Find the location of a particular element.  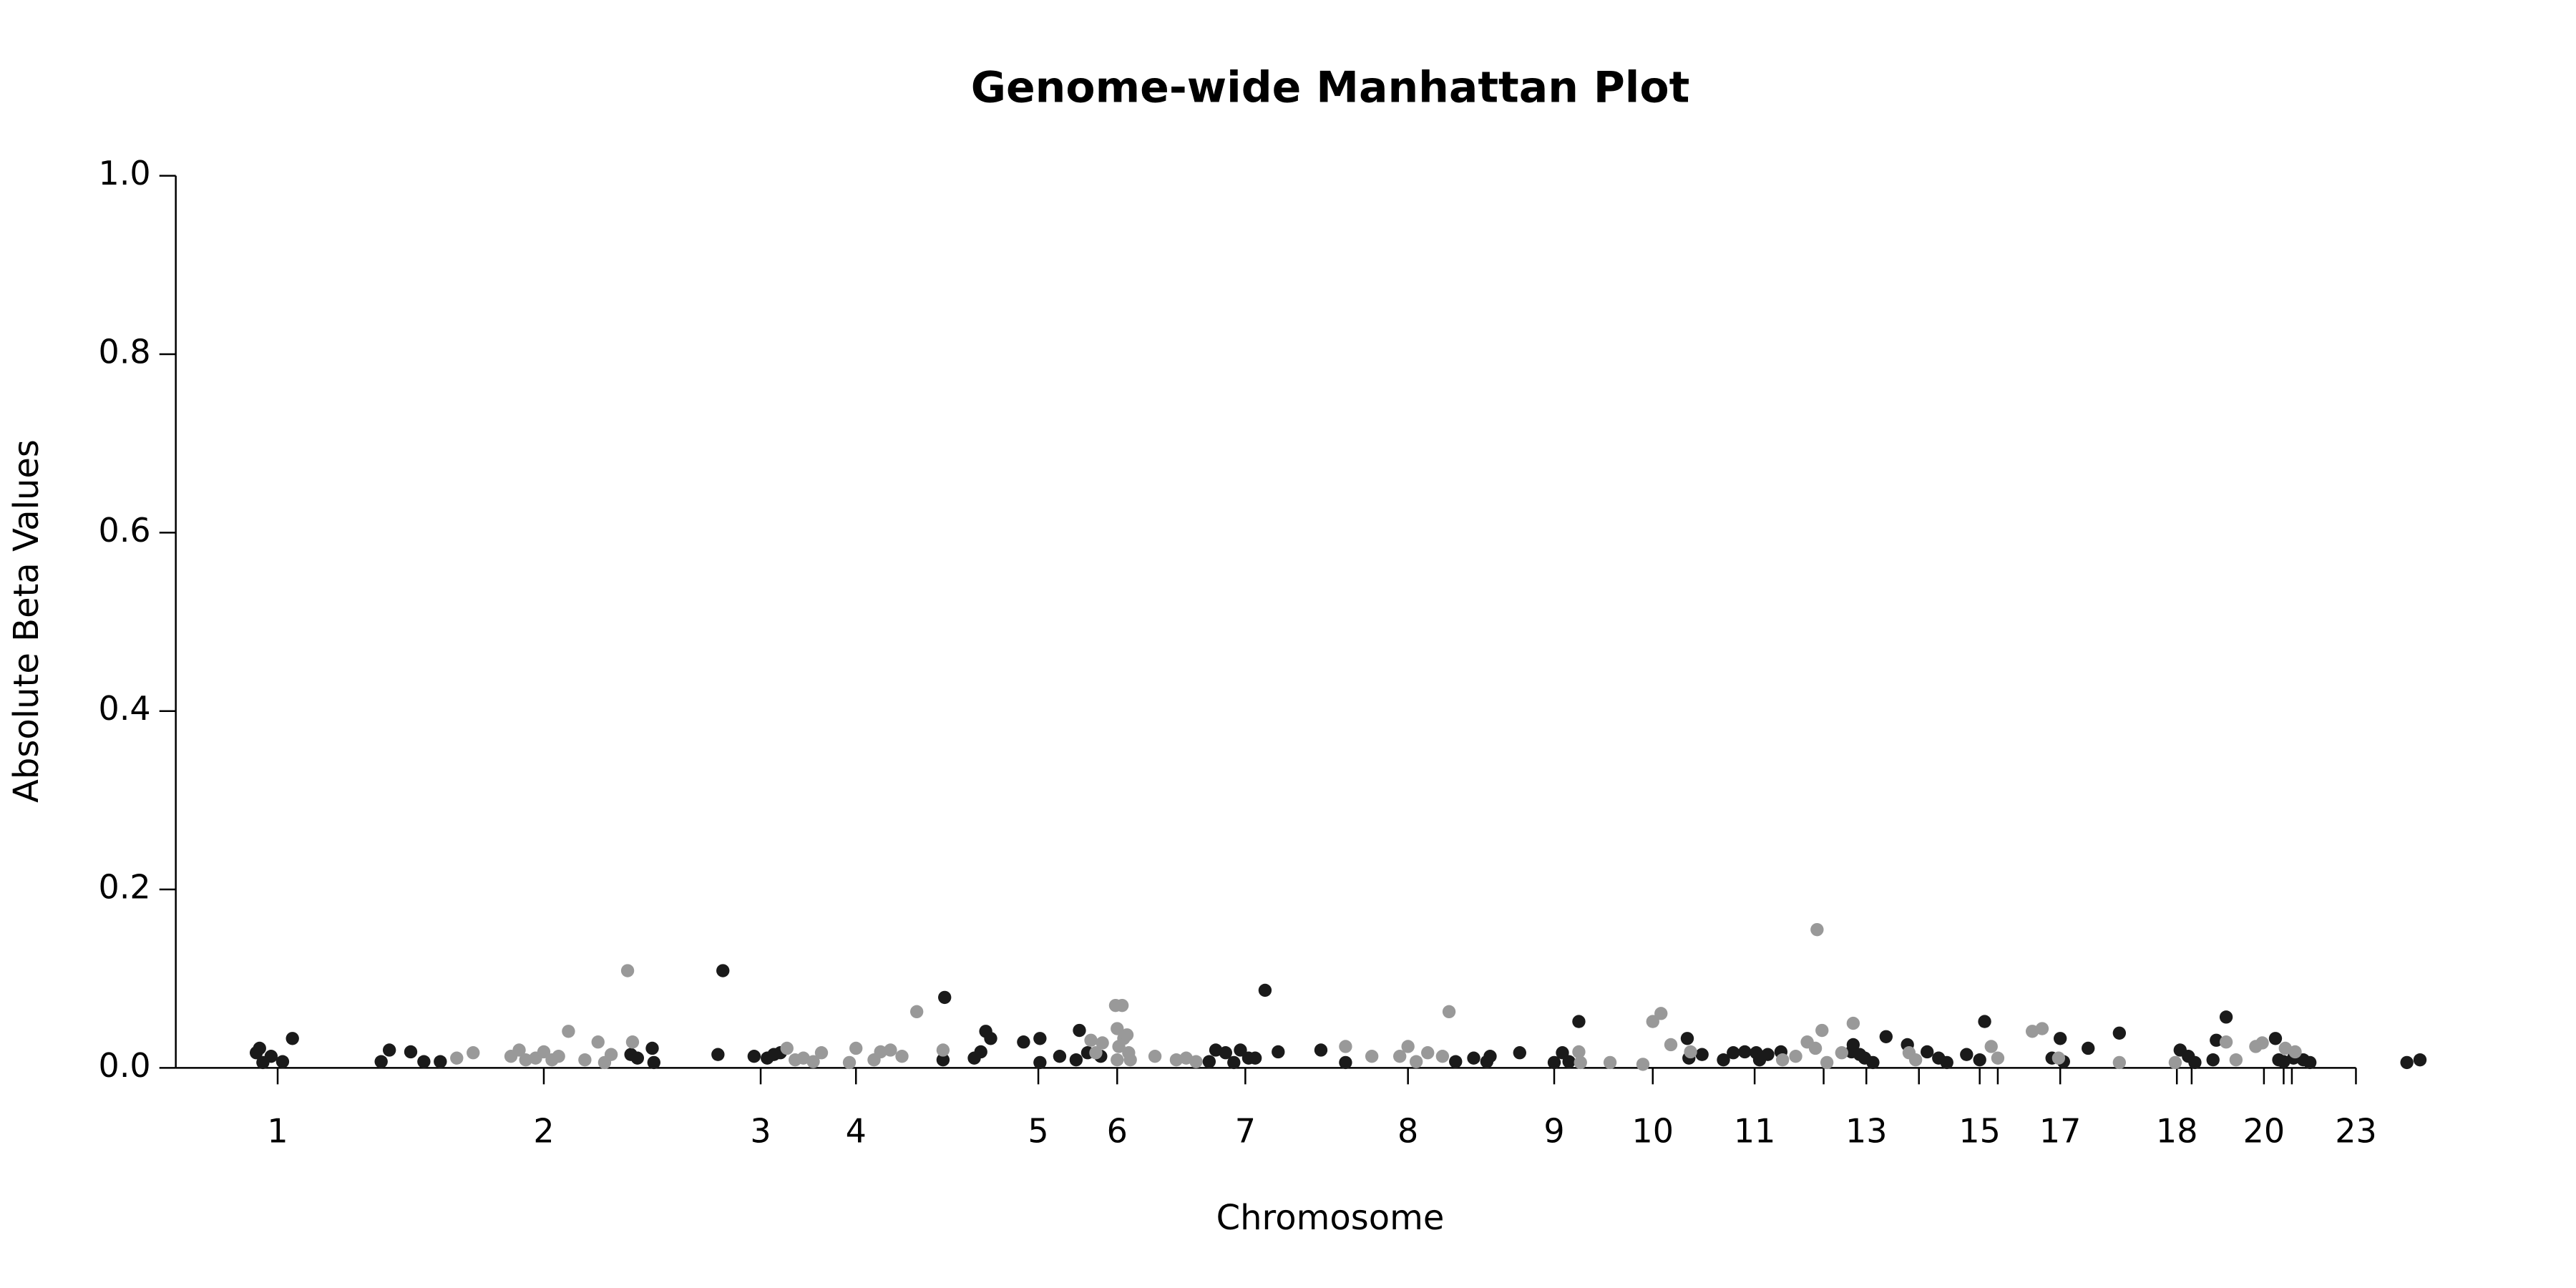

y-tick-label: 0.2 is located at coordinates (125, 887).